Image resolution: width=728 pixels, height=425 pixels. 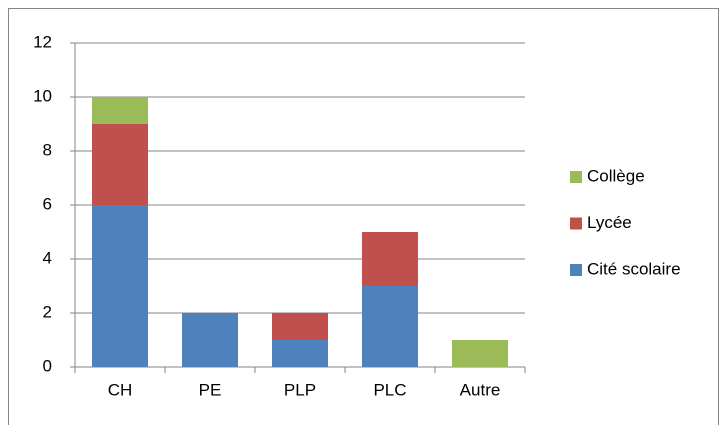 I want to click on x-tick-label: PE, so click(x=210, y=389).